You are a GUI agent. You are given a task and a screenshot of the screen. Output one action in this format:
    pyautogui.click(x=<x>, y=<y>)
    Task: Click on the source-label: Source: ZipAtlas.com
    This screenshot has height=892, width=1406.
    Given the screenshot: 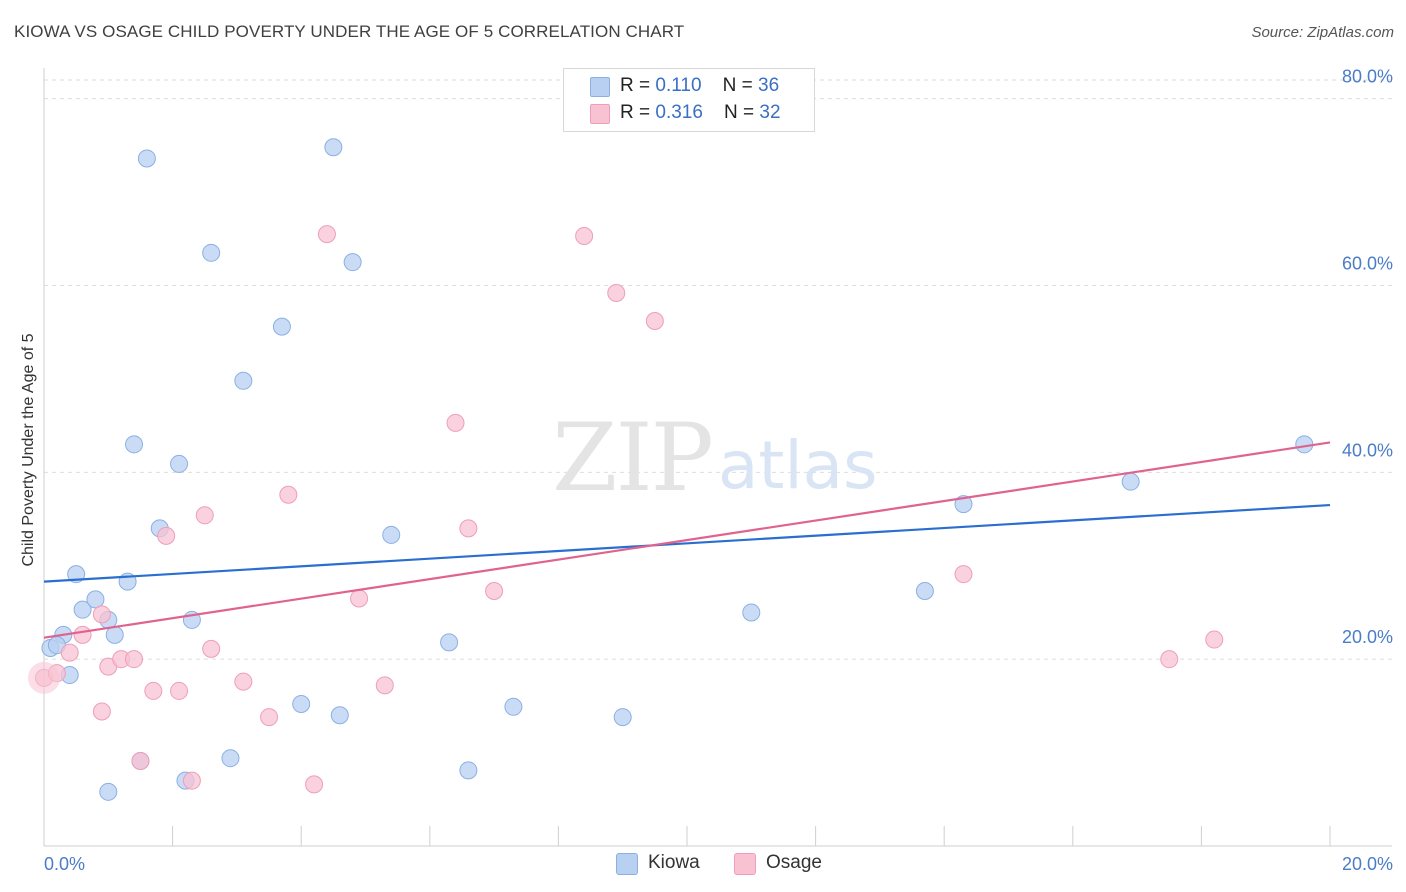 What is the action you would take?
    pyautogui.click(x=1322, y=32)
    